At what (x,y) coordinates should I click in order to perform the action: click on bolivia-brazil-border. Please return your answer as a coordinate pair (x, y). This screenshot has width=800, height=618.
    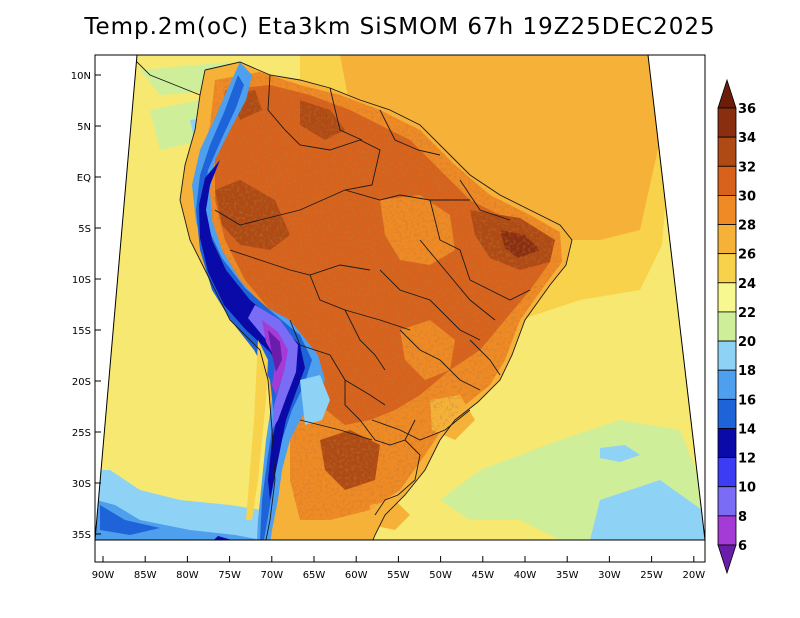
    Looking at the image, I should click on (347, 322).